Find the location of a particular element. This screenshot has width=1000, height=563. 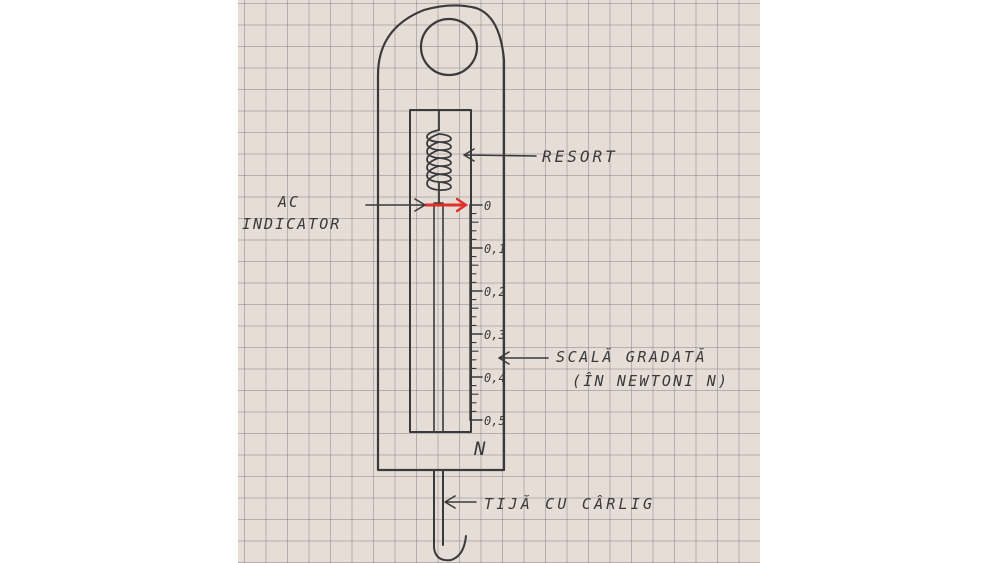

scale-label: 0,4 is located at coordinates (495, 378).